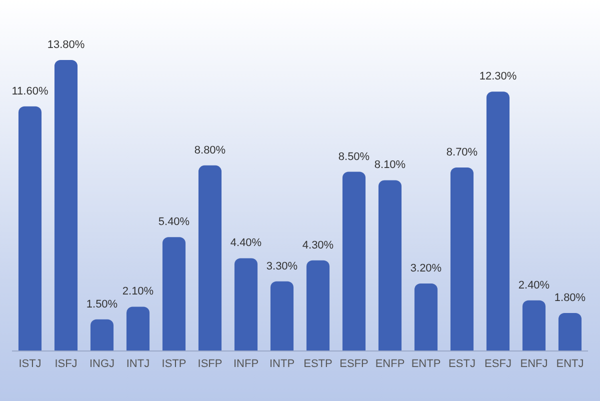  Describe the element at coordinates (534, 285) in the screenshot. I see `data-label: 2.40%` at that location.